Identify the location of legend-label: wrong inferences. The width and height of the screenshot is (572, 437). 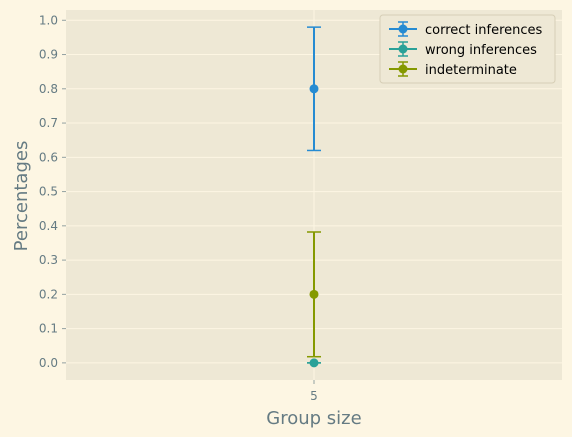
(481, 50).